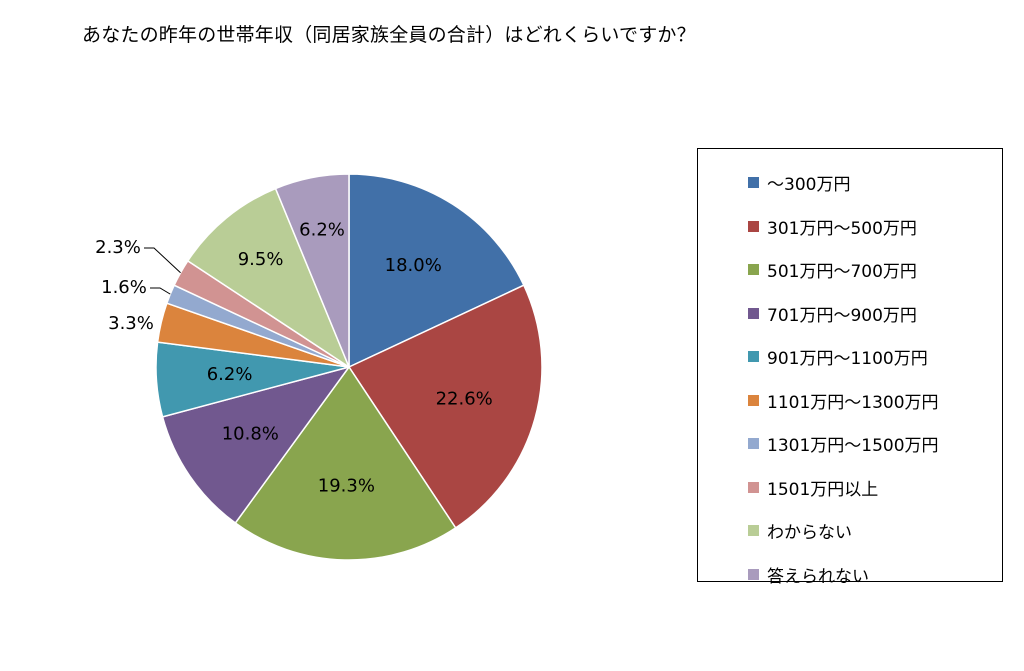 This screenshot has width=1024, height=671. What do you see at coordinates (809, 533) in the screenshot?
I see `legend-label: わからない` at bounding box center [809, 533].